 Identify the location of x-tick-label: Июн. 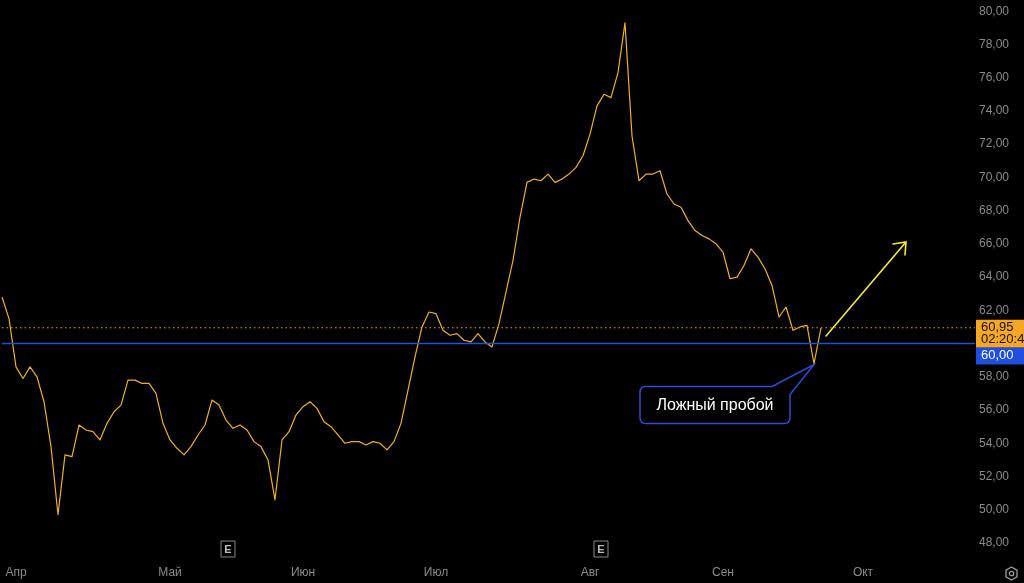
(303, 571).